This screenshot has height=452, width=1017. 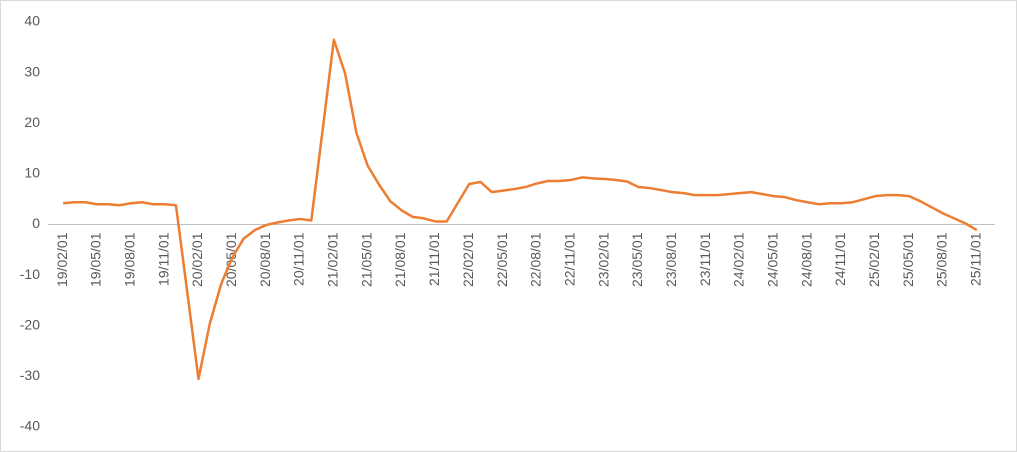 What do you see at coordinates (32, 71) in the screenshot?
I see `y-tick-label: 30` at bounding box center [32, 71].